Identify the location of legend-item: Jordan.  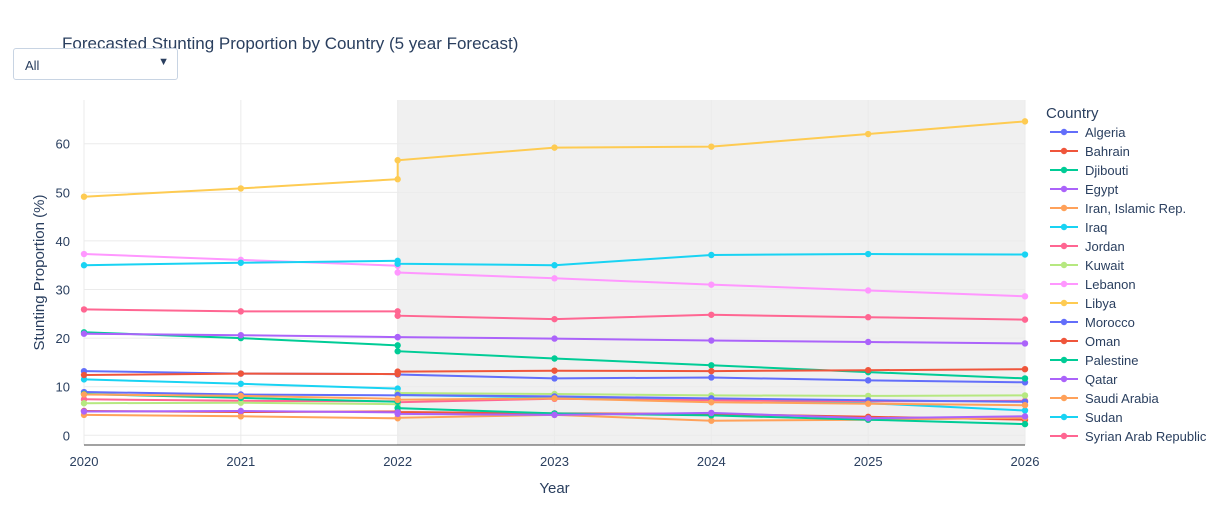
(1087, 246).